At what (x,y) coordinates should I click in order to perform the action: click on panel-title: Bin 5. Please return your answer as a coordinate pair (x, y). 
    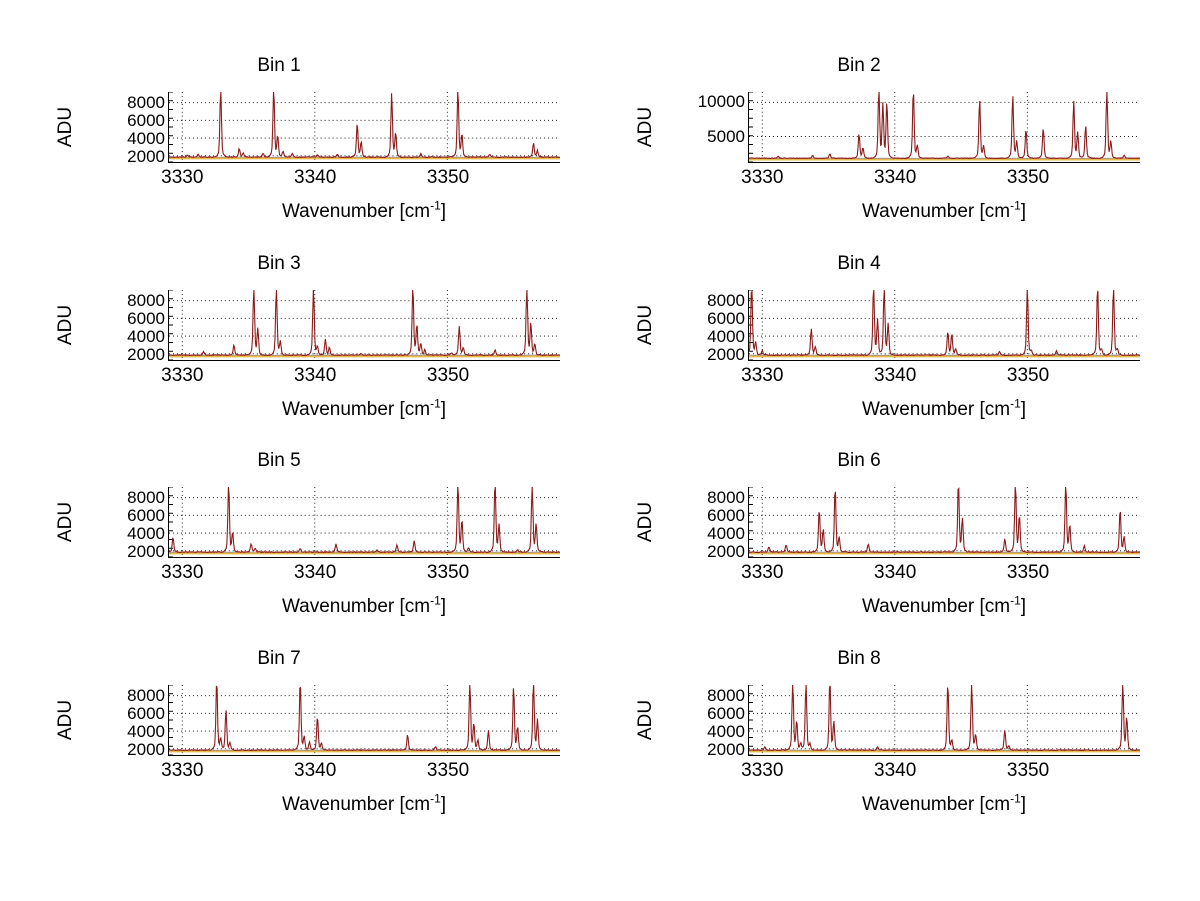
    Looking at the image, I should click on (279, 460).